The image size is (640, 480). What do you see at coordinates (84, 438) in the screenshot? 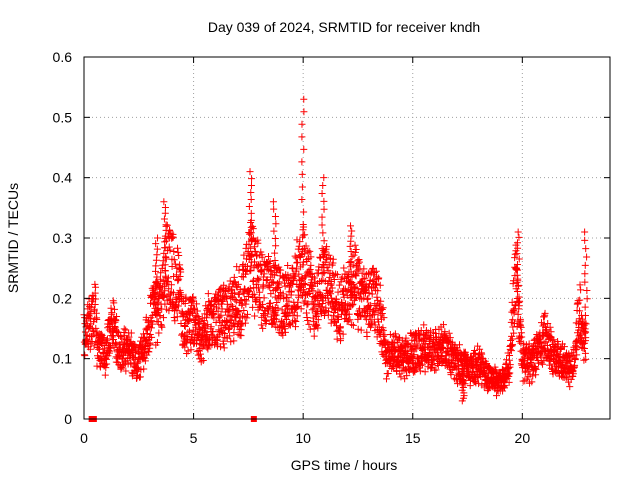
I see `x-tick-label: 0` at bounding box center [84, 438].